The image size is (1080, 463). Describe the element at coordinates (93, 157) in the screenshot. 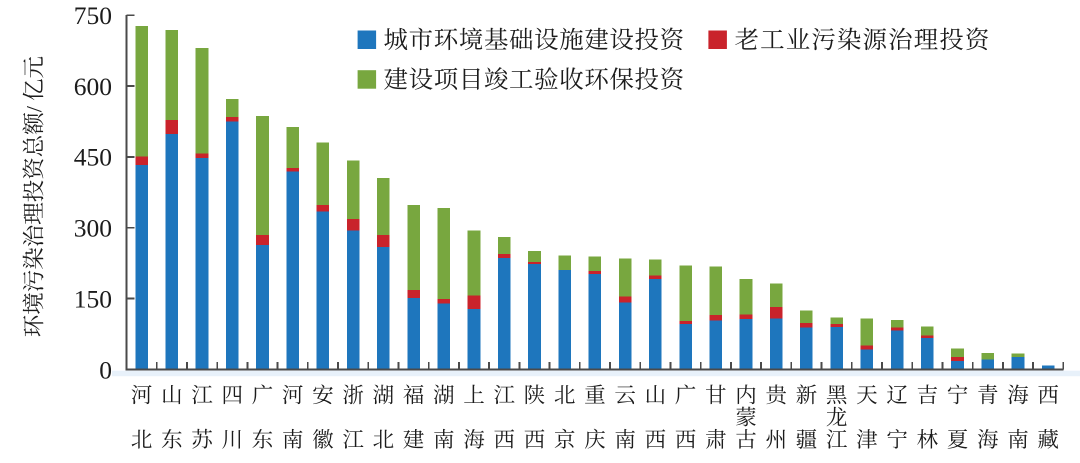

I see `svg-text: 450` at that location.